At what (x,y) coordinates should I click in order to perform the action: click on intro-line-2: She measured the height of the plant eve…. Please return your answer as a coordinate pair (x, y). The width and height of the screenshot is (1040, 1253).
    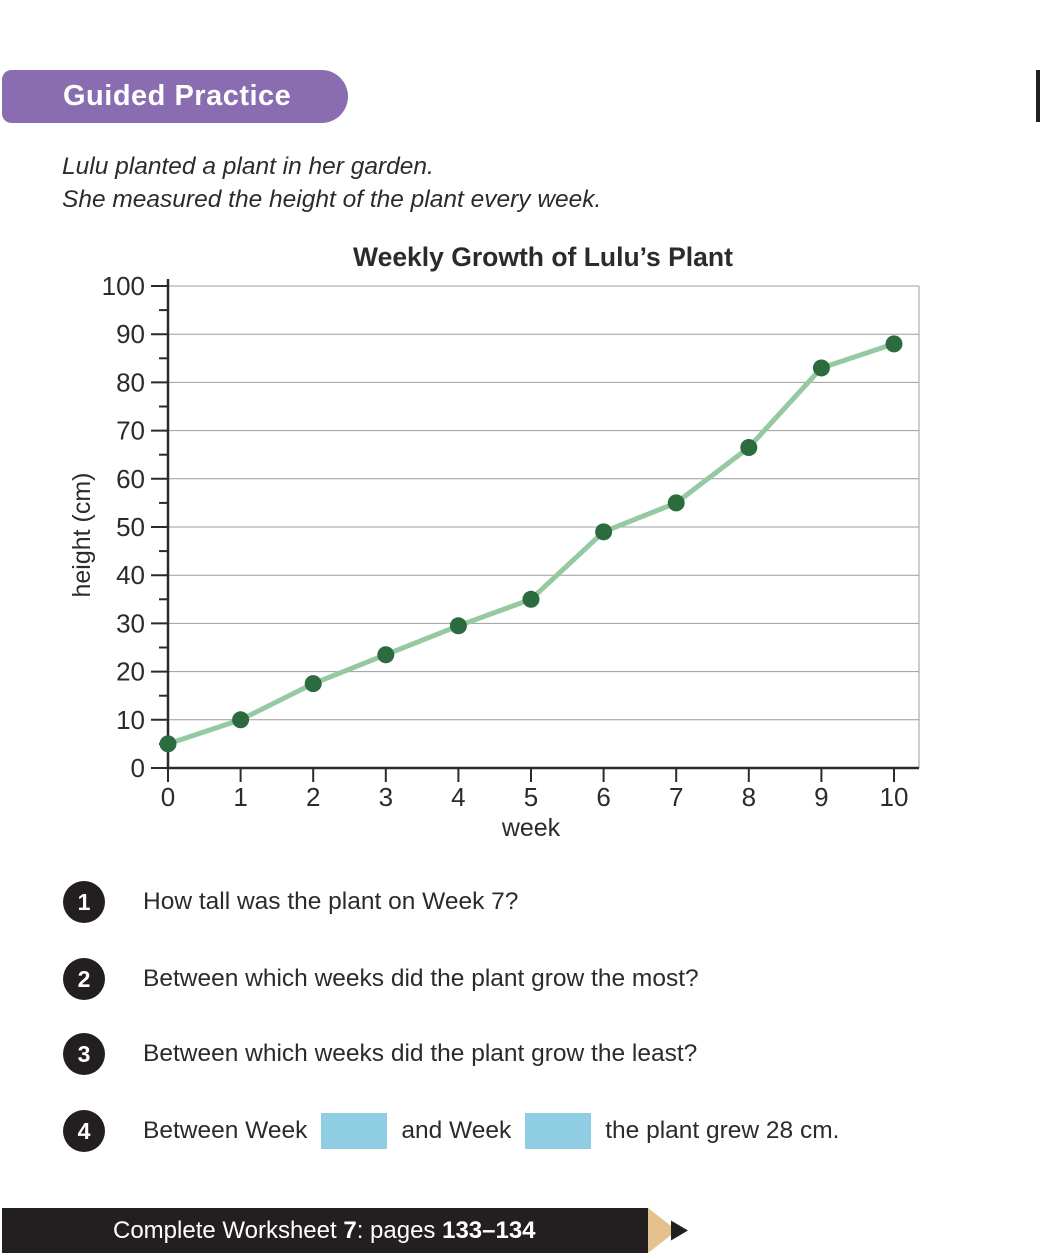
    Looking at the image, I should click on (332, 199).